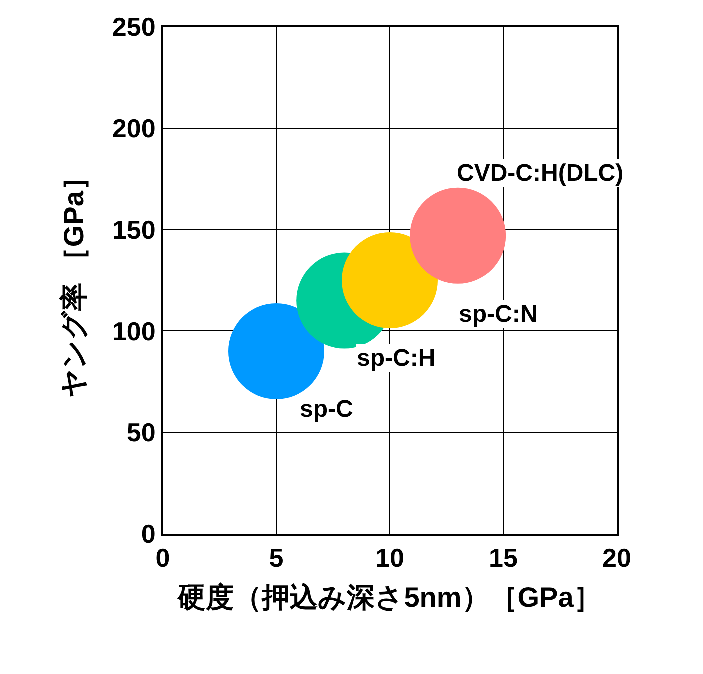 The image size is (703, 674). I want to click on y-tick-label: 0, so click(148, 534).